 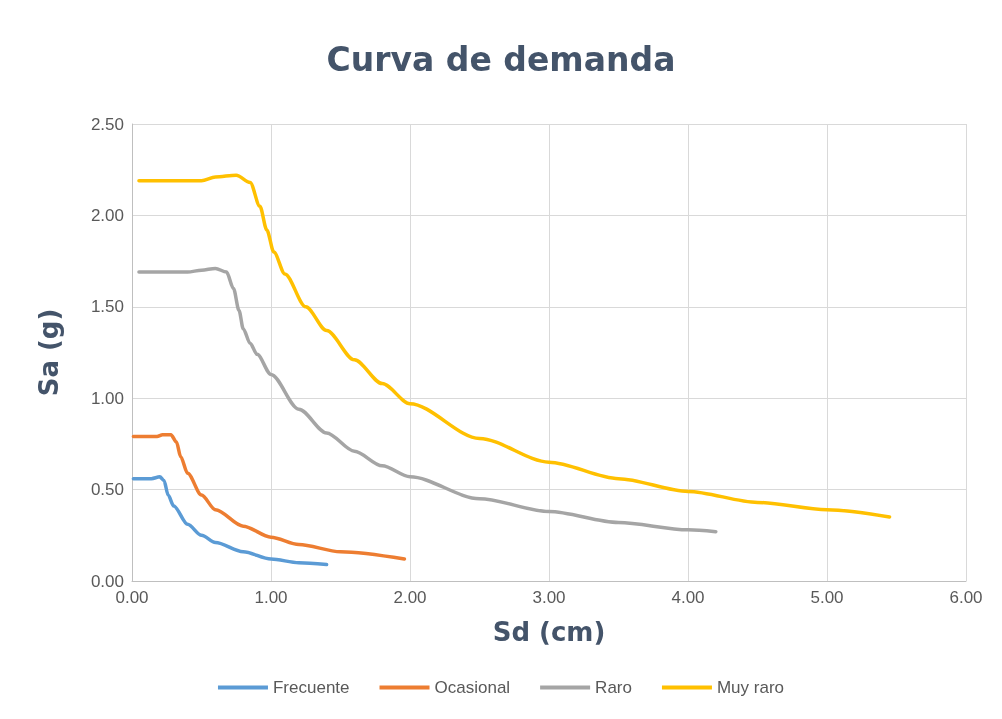 What do you see at coordinates (107, 490) in the screenshot?
I see `y-tick-label: 0.50` at bounding box center [107, 490].